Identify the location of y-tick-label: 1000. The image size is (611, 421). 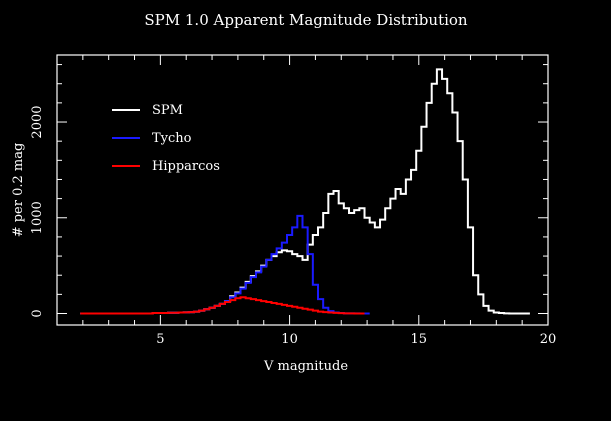
(37, 217).